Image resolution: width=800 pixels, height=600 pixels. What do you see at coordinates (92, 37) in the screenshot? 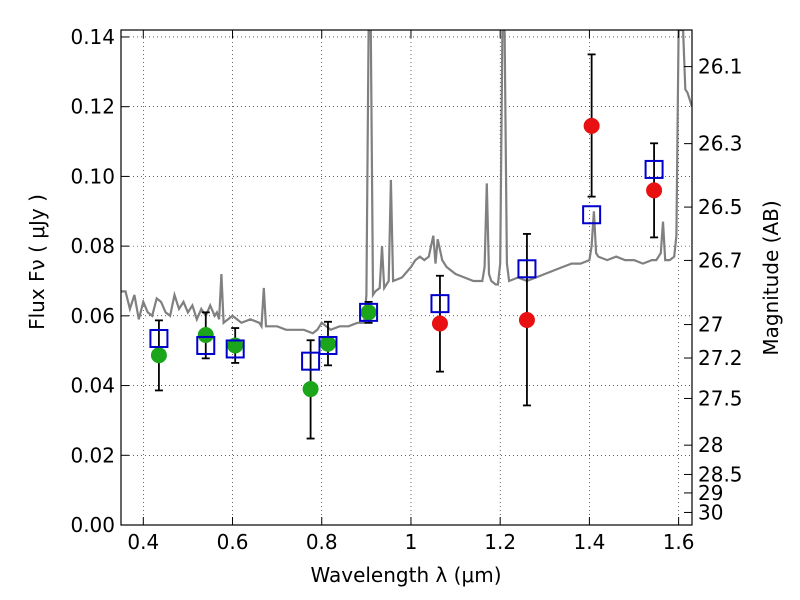
I see `y-tick-label: 0.14` at bounding box center [92, 37].